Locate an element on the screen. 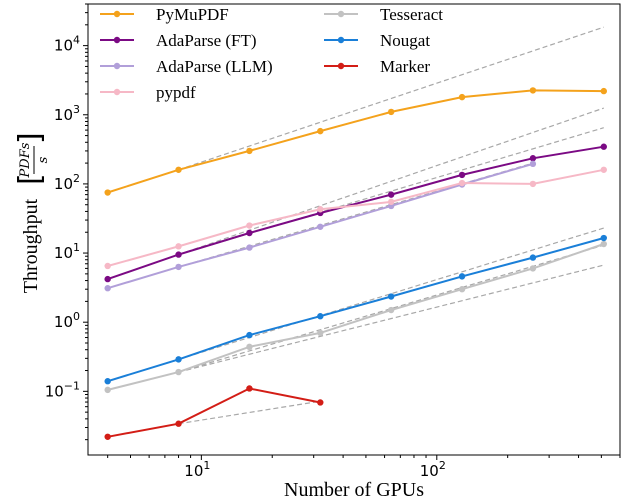 The width and height of the screenshot is (622, 501). legend-label: pypdf is located at coordinates (176, 92).